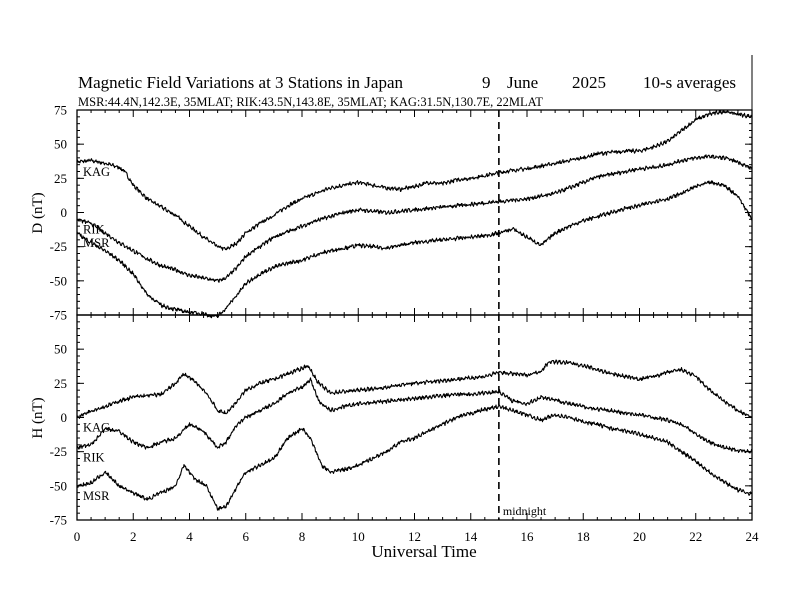 This screenshot has height=612, width=792. I want to click on xtick-label-3: 6, so click(246, 536).